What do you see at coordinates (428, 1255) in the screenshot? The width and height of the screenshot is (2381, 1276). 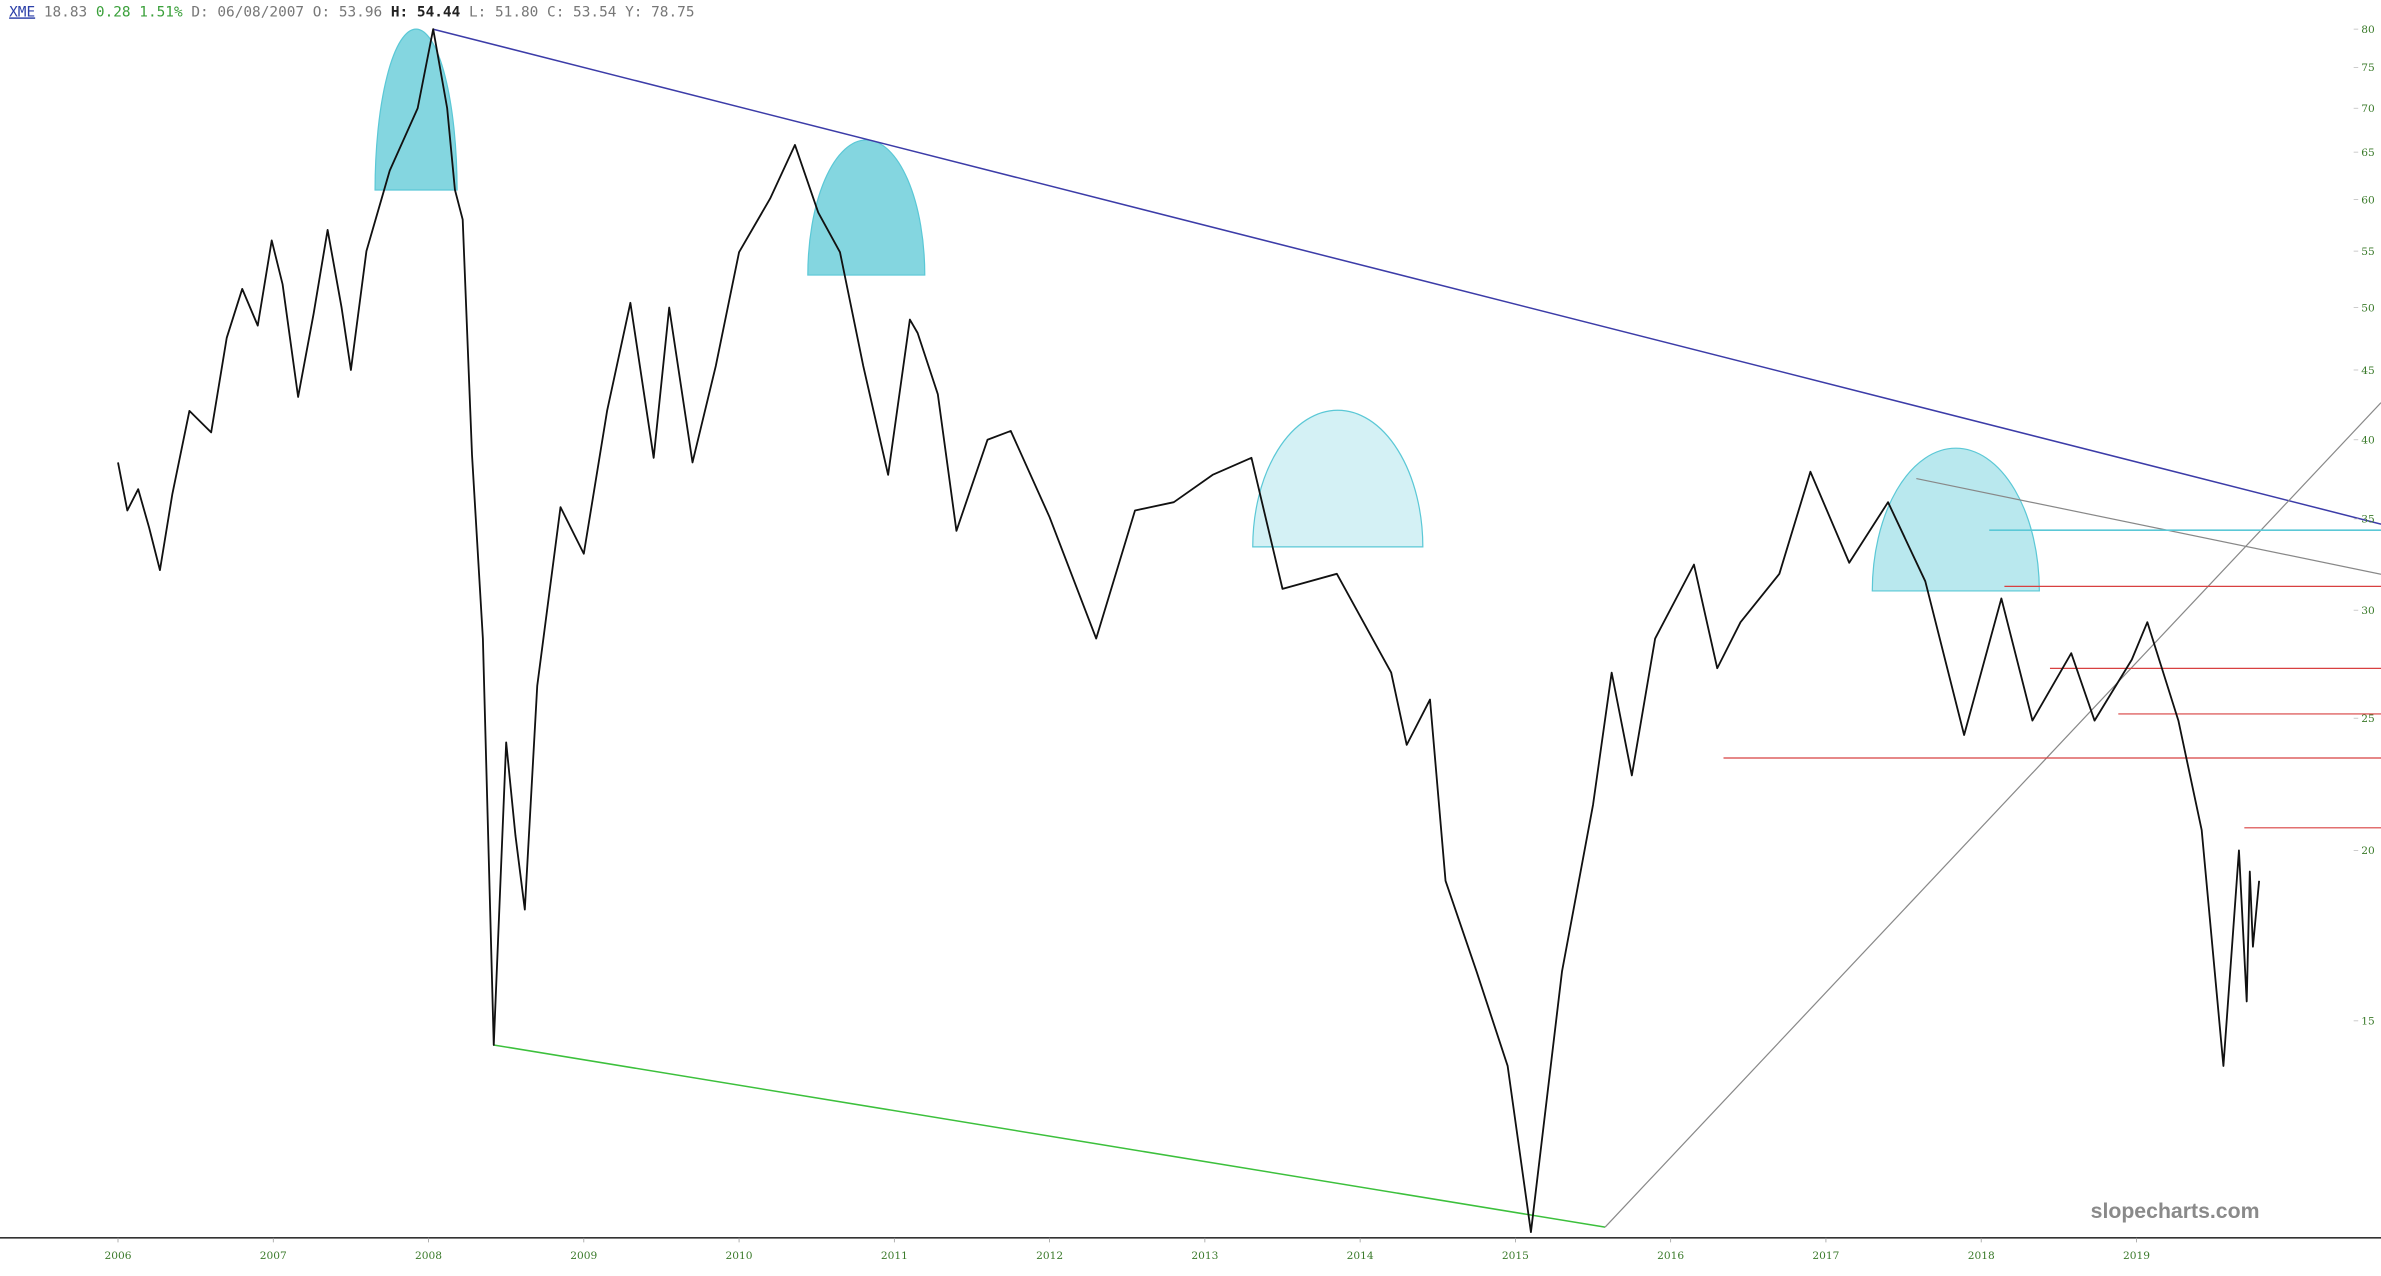 I see `x-tick-label: 2008` at bounding box center [428, 1255].